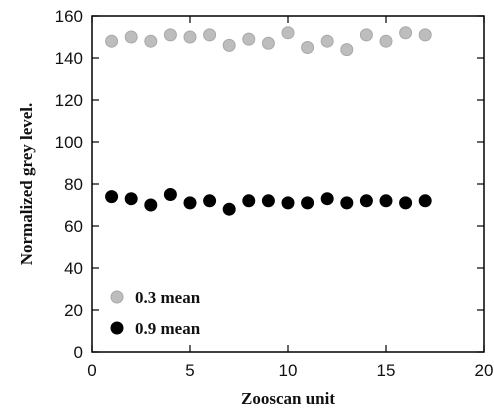 This screenshot has height=410, width=494. What do you see at coordinates (288, 398) in the screenshot?
I see `x-axis-title: Zooscan unit` at bounding box center [288, 398].